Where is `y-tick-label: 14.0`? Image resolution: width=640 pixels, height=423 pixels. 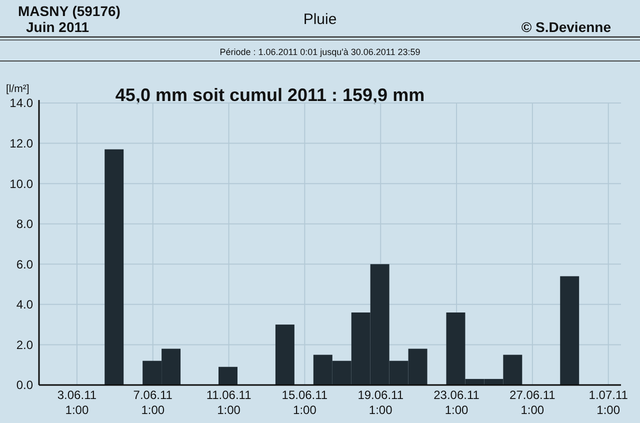 y-tick-label: 14.0 is located at coordinates (22, 103).